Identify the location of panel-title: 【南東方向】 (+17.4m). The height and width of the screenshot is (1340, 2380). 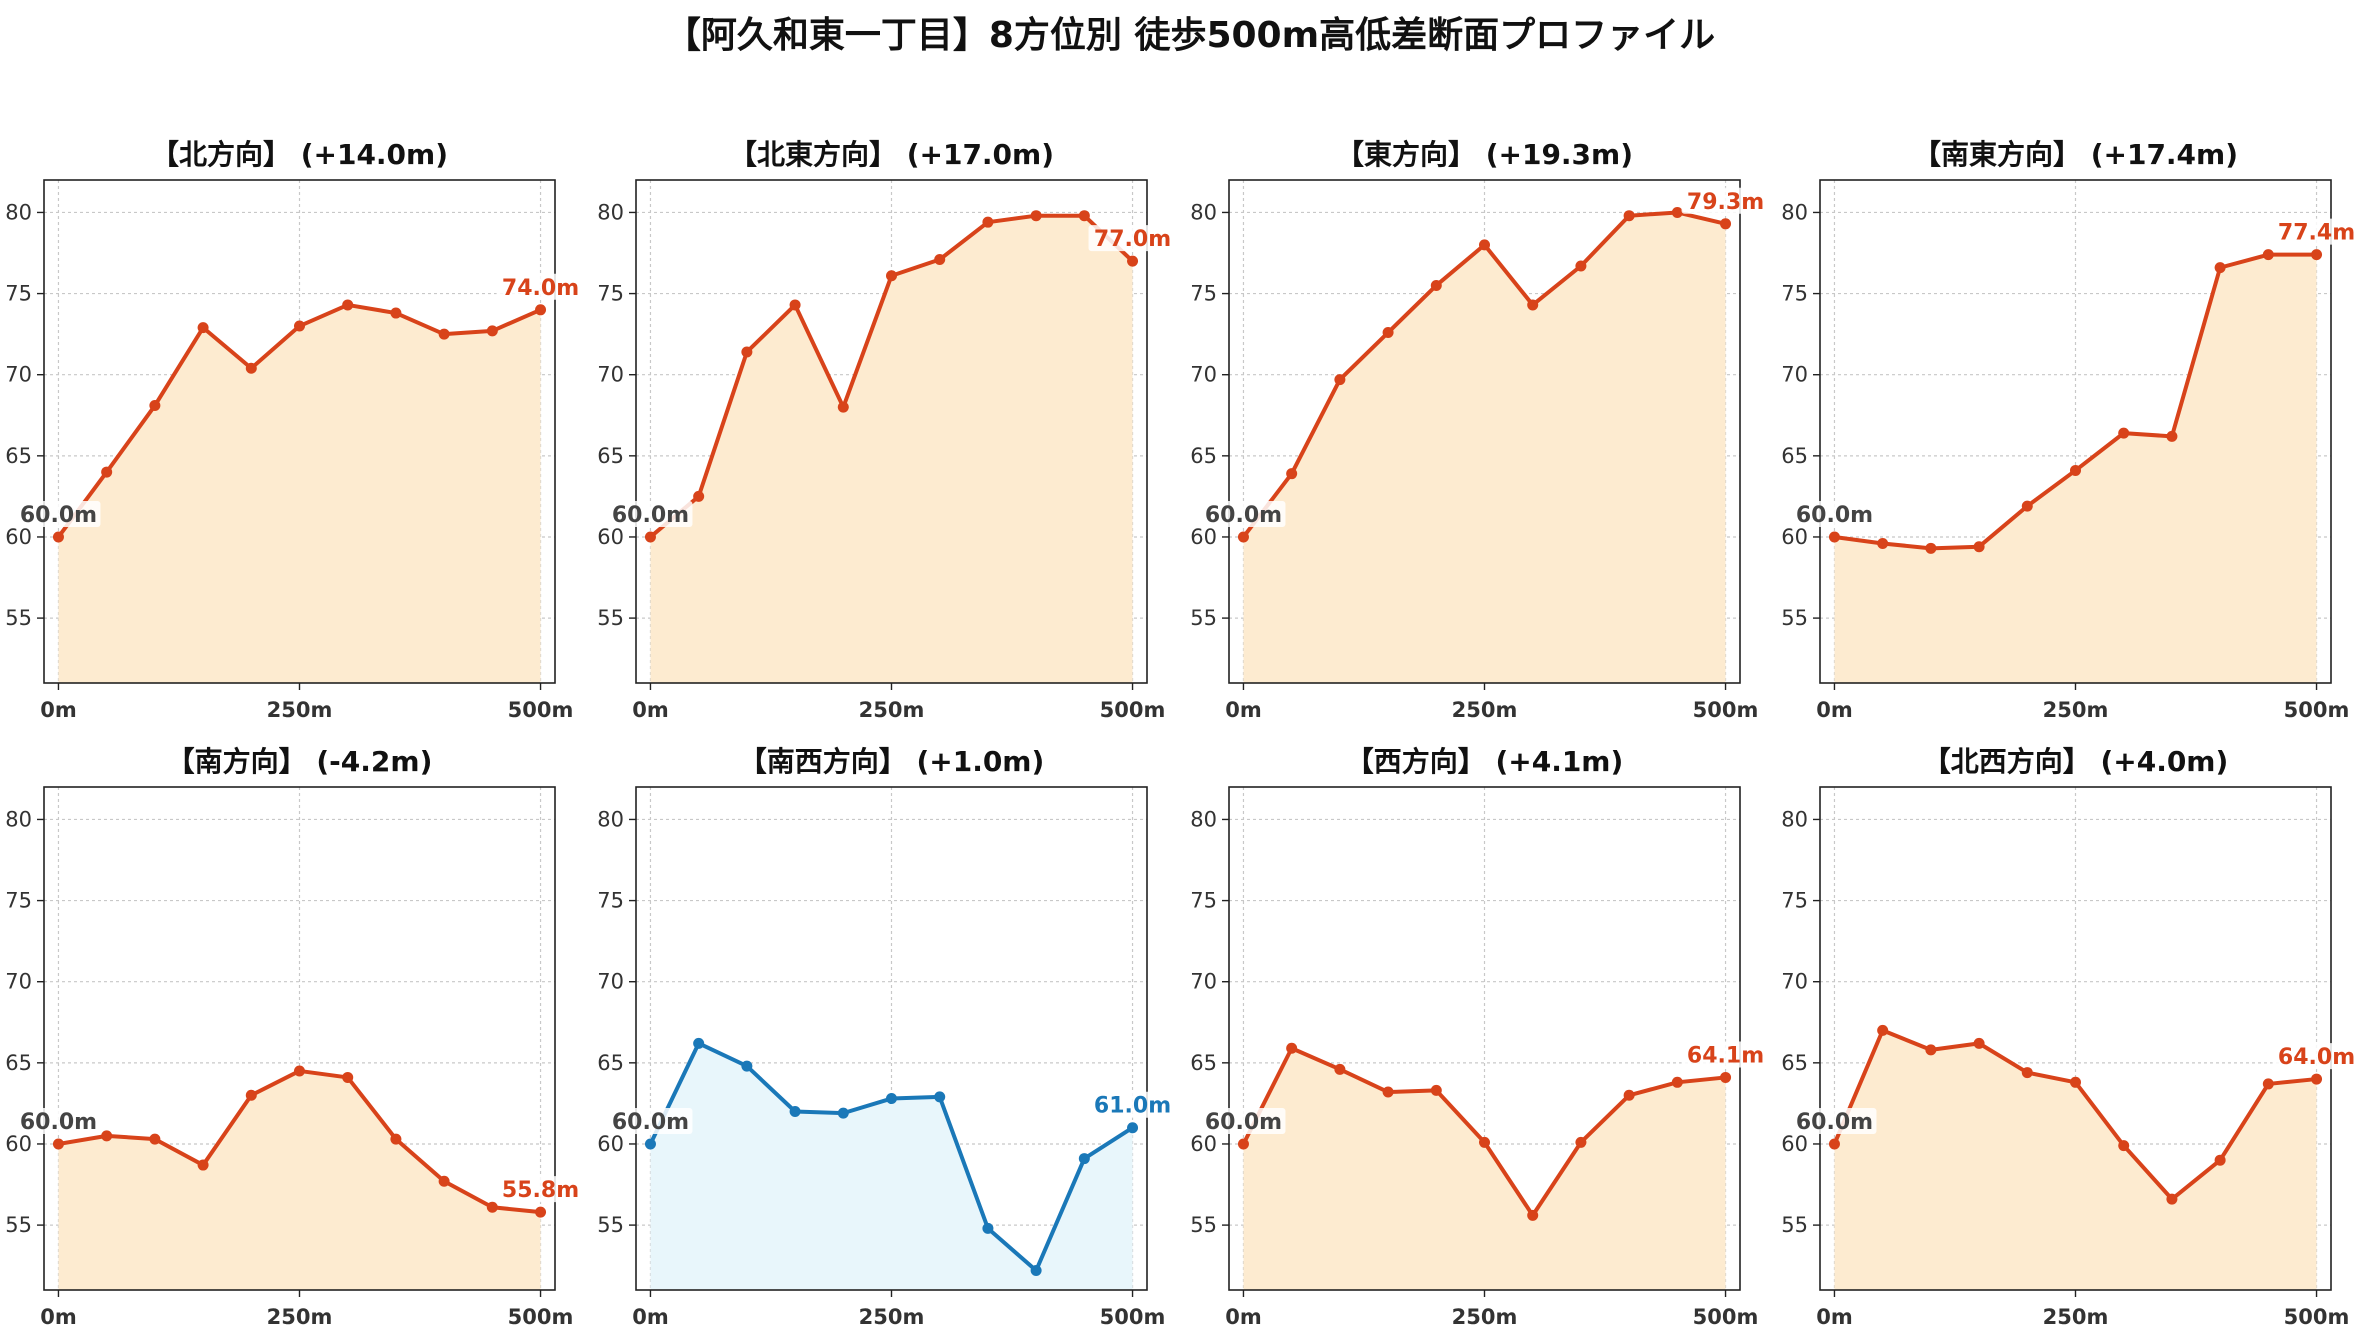
(2075, 154).